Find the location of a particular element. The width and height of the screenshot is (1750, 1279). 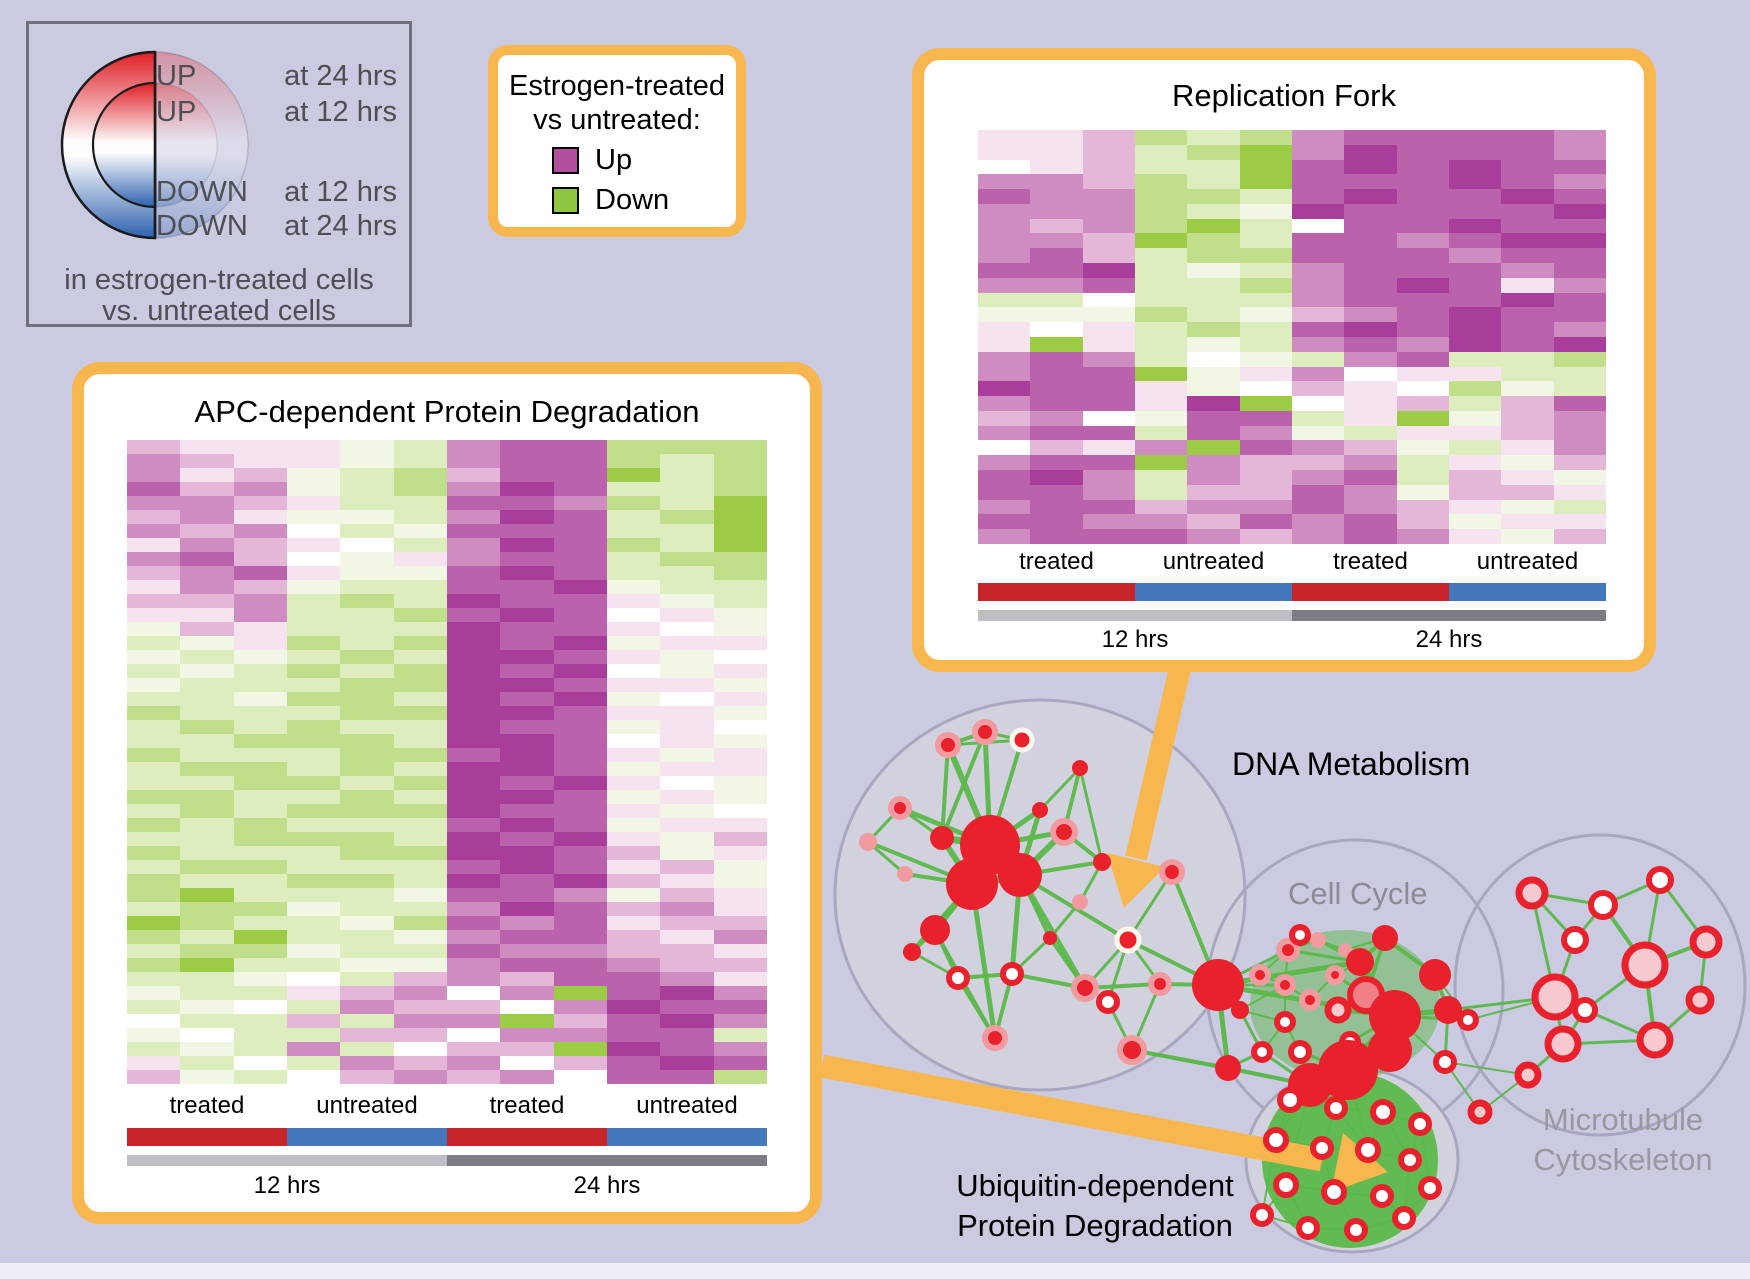

time-label: at 24 hrs is located at coordinates (340, 226).